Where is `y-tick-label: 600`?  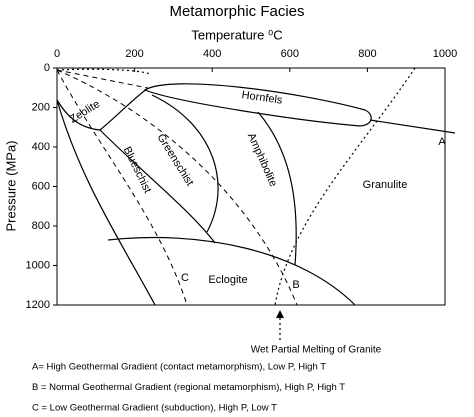 y-tick-label: 600 is located at coordinates (41, 186).